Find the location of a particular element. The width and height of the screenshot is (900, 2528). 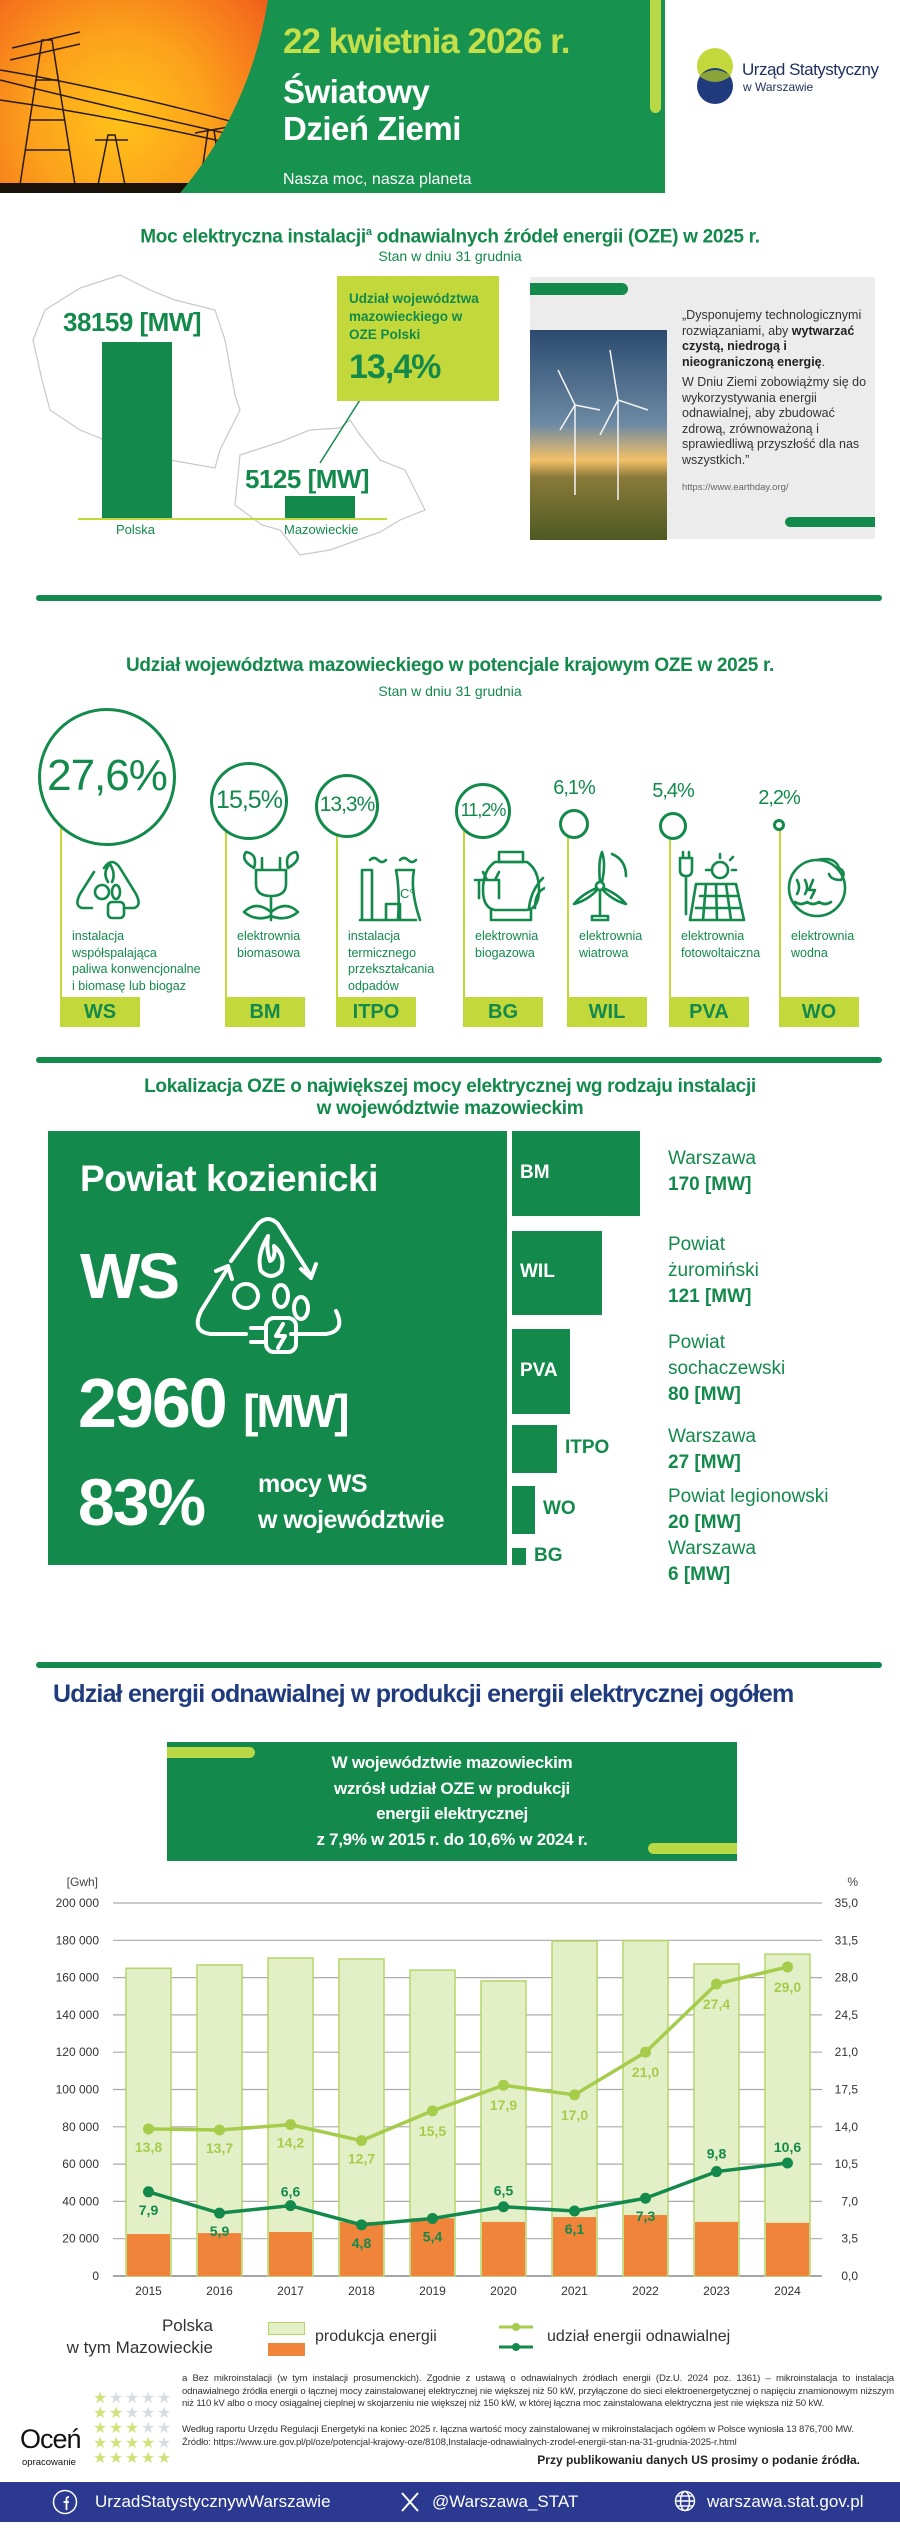

x-link: @Warszawa_STAT is located at coordinates (505, 2501).